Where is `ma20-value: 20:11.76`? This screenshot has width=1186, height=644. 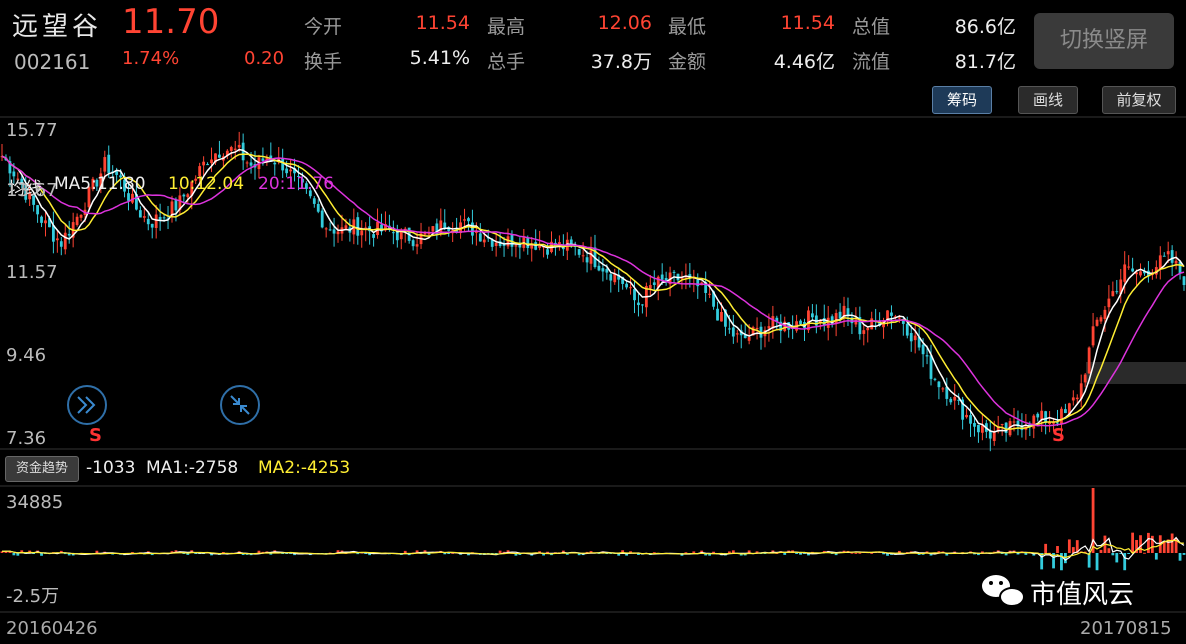 ma20-value: 20:11.76 is located at coordinates (296, 184).